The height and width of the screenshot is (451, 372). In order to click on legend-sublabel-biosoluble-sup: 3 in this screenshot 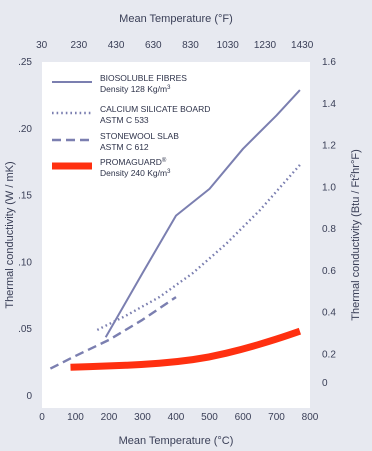, I will do `click(169, 88)`.